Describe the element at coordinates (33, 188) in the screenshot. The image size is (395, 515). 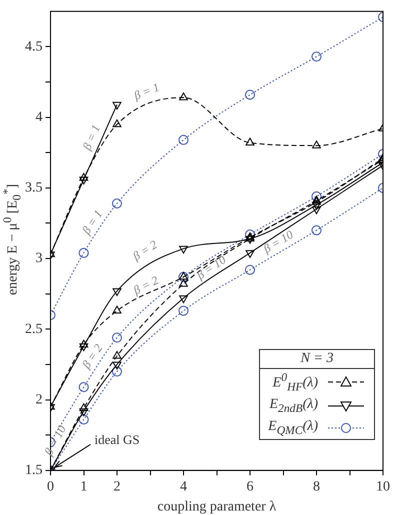
I see `y-tick-label: 3.5` at that location.